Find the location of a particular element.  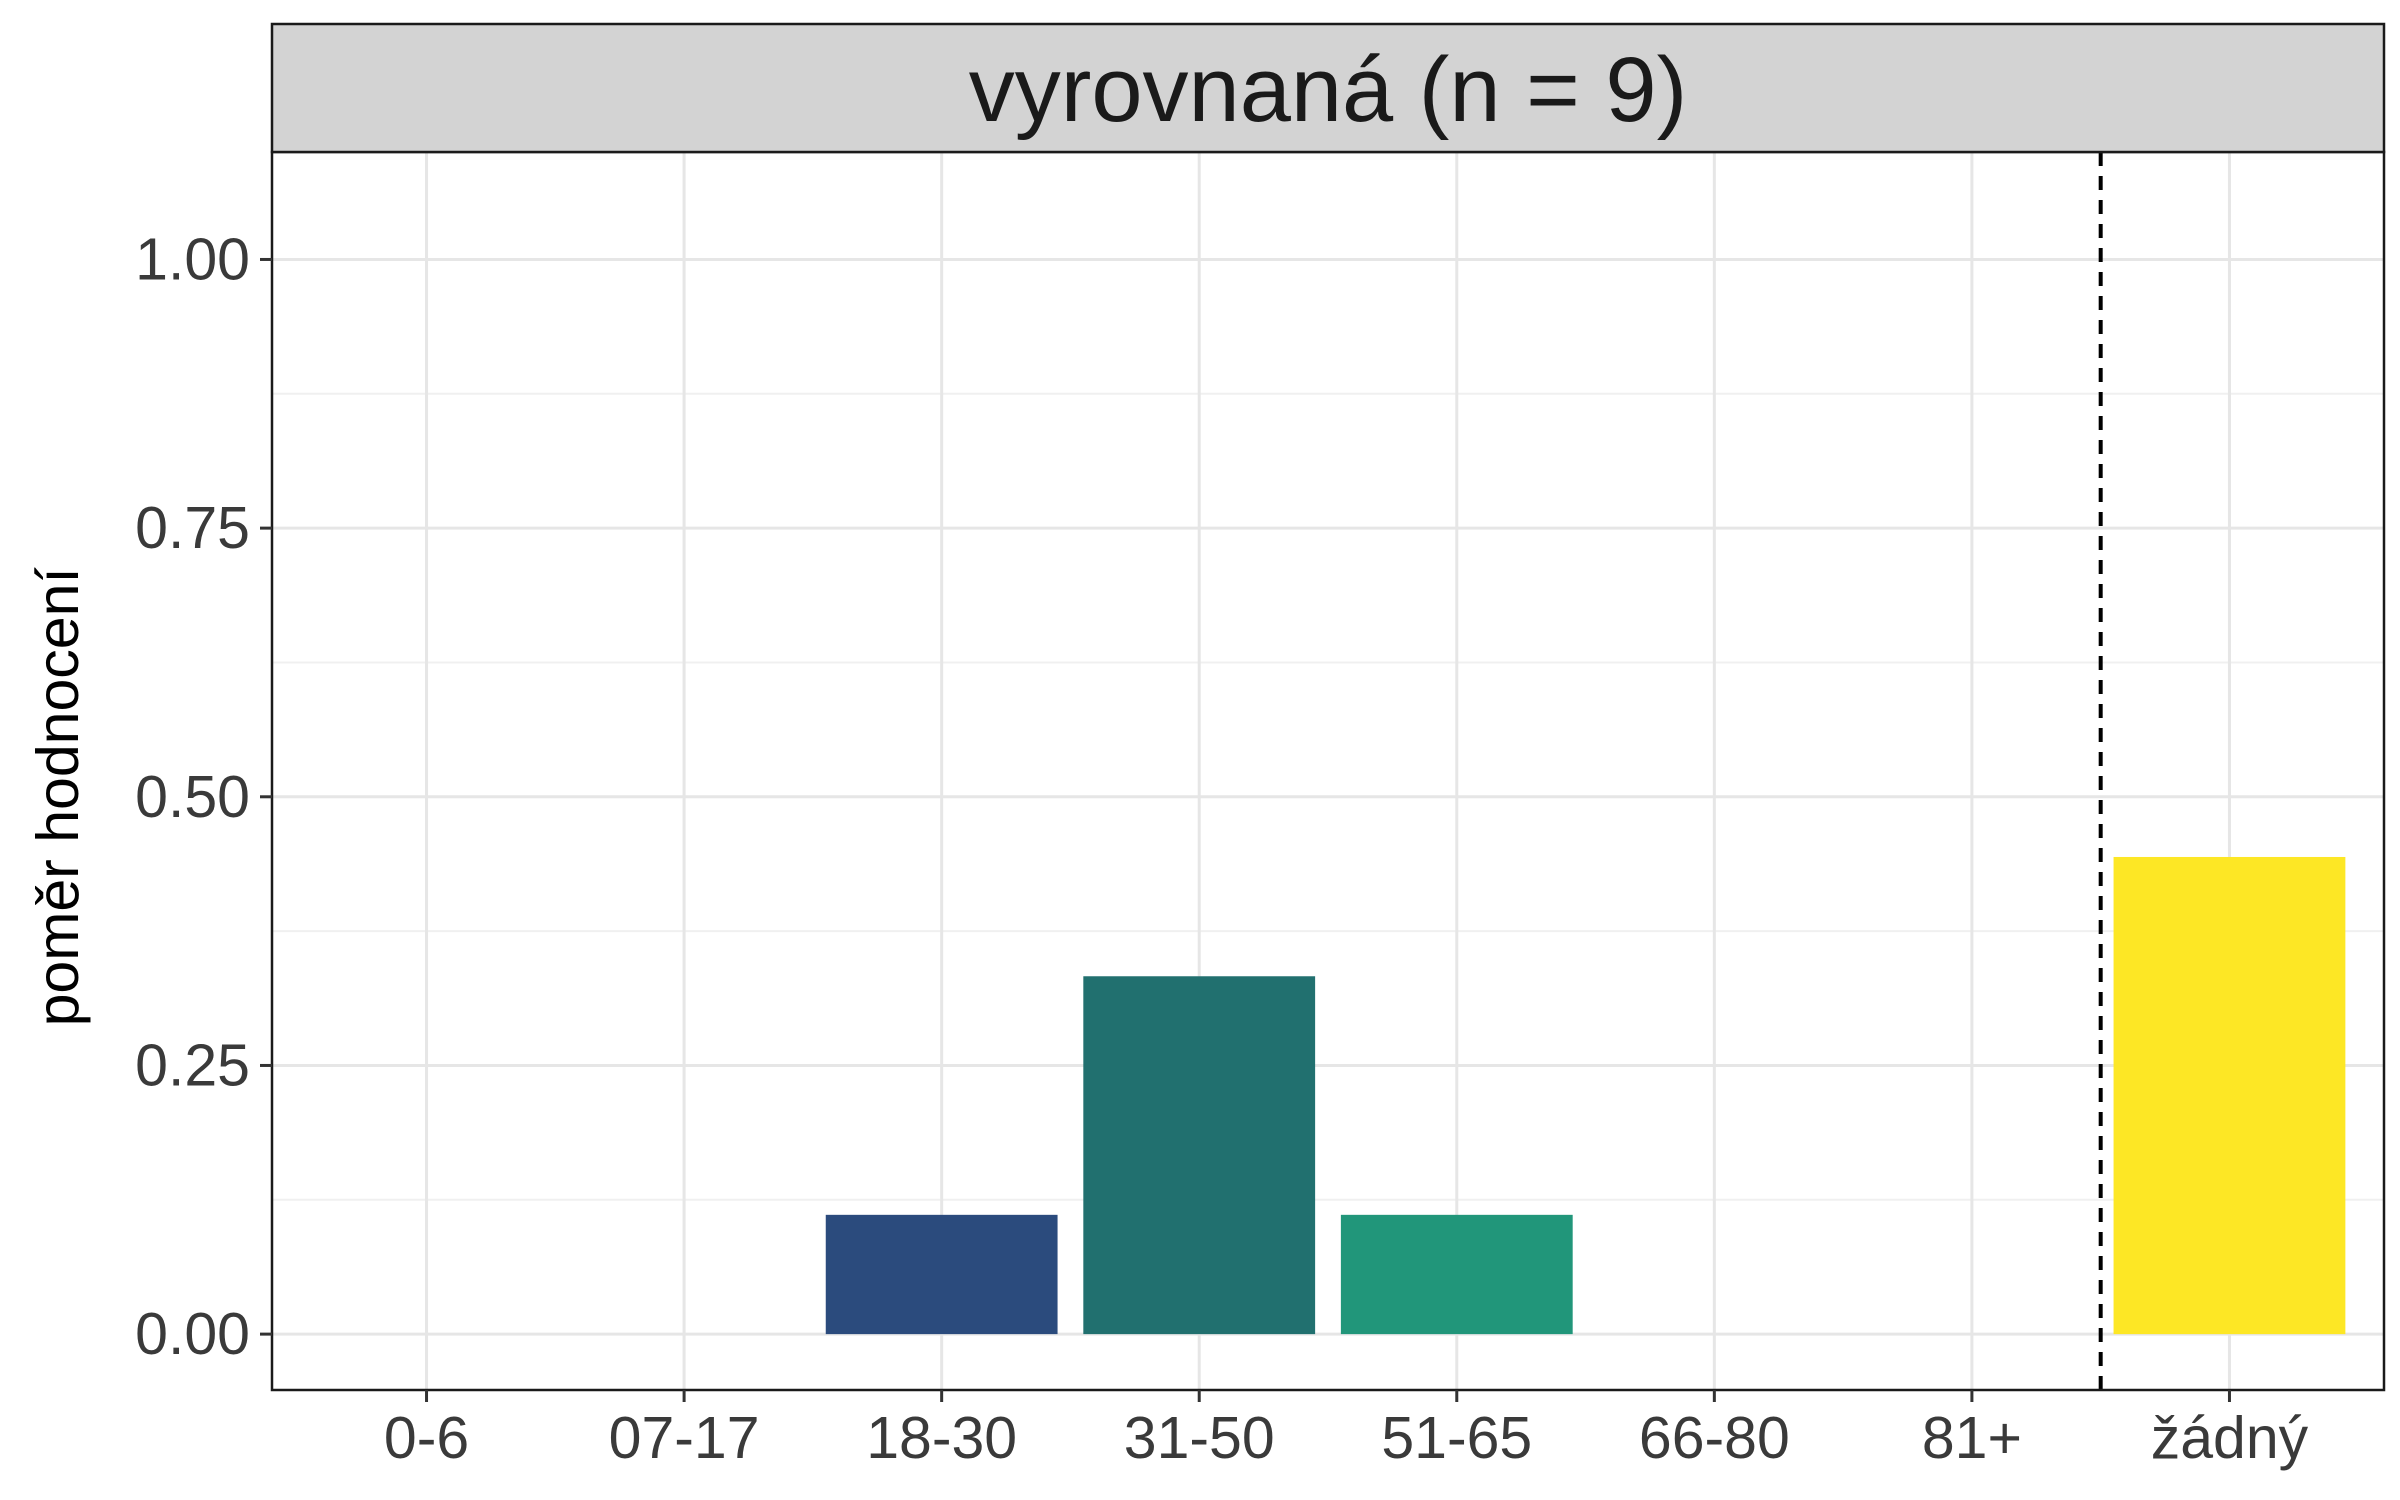

bar-žádný is located at coordinates (2229, 1095).